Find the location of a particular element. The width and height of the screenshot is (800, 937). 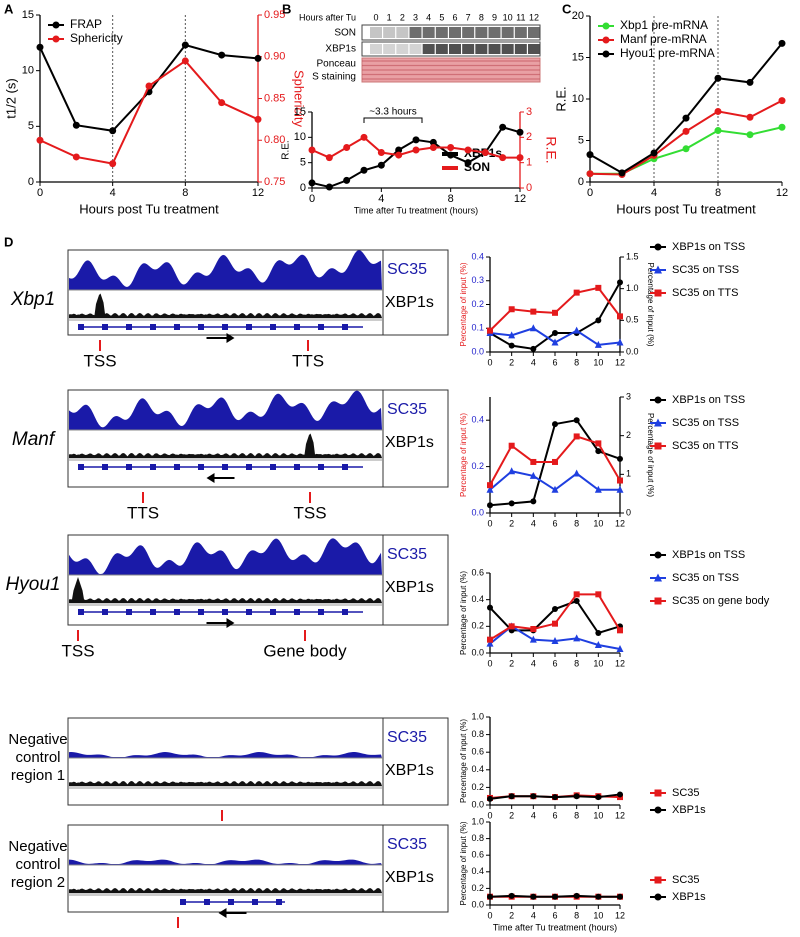

annotation-bracket is located at coordinates (393, 120).